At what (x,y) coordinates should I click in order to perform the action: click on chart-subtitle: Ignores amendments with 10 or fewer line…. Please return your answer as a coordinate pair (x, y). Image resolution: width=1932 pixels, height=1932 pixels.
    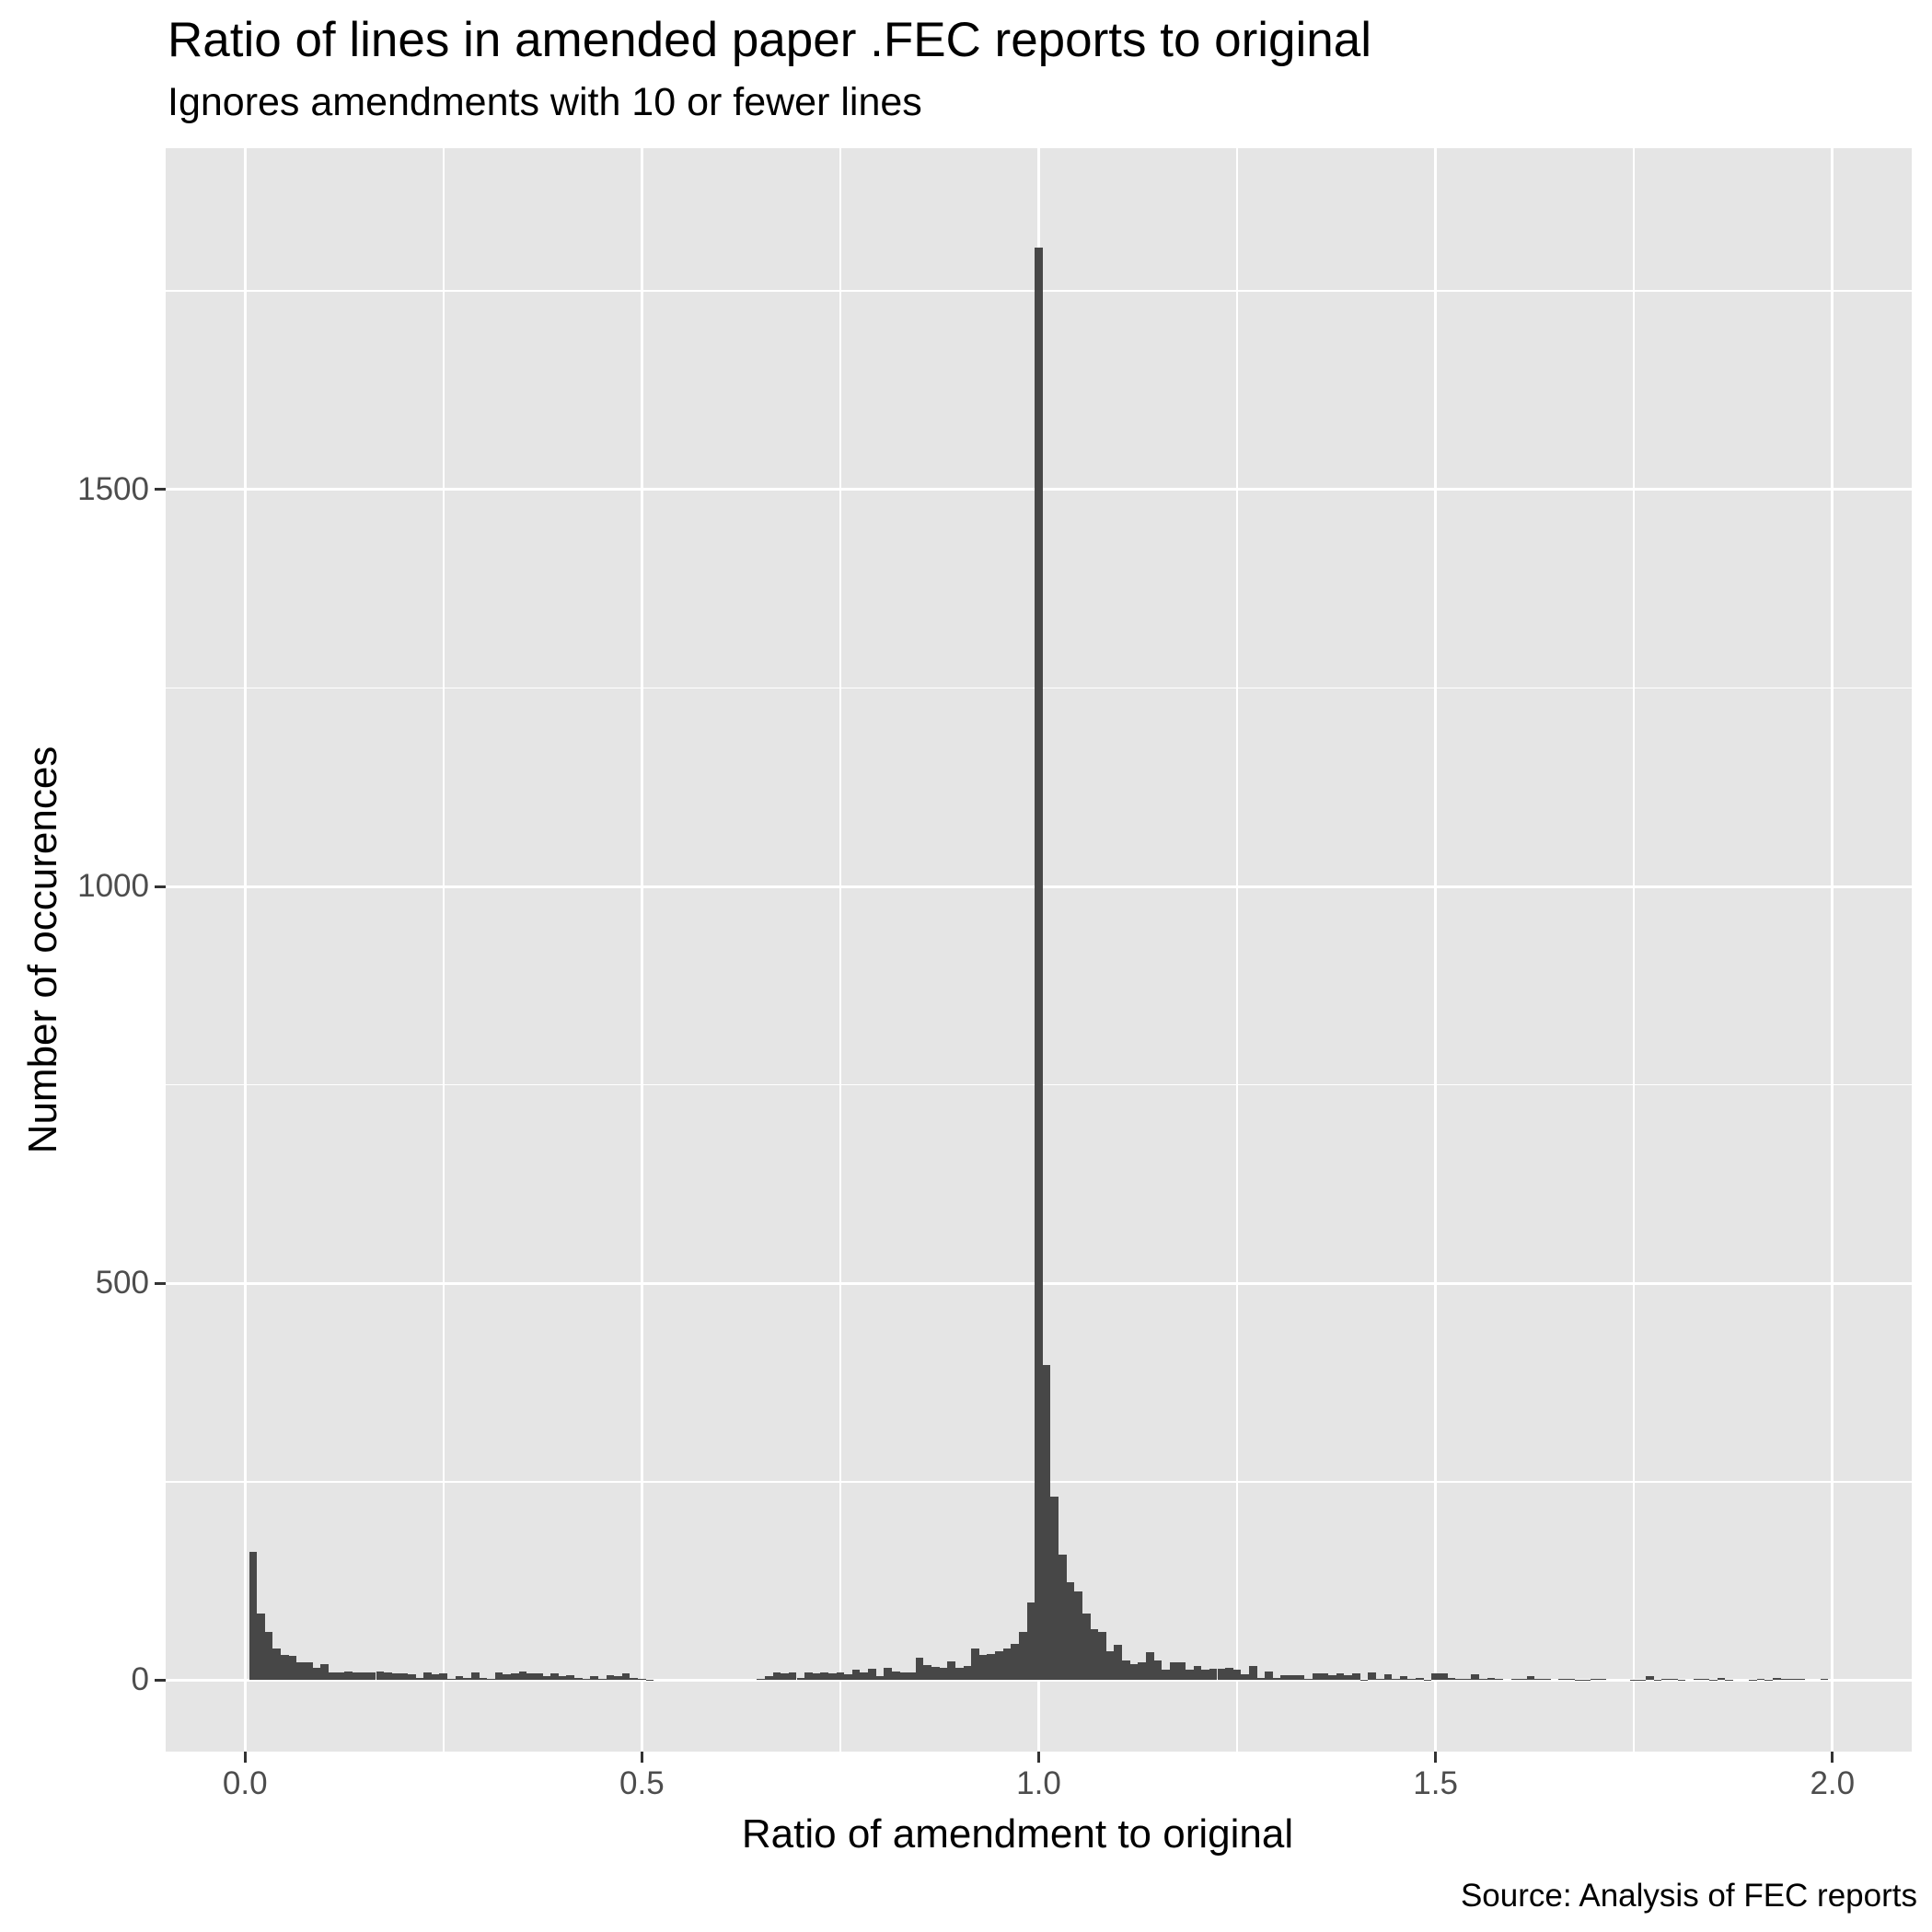
    Looking at the image, I should click on (545, 102).